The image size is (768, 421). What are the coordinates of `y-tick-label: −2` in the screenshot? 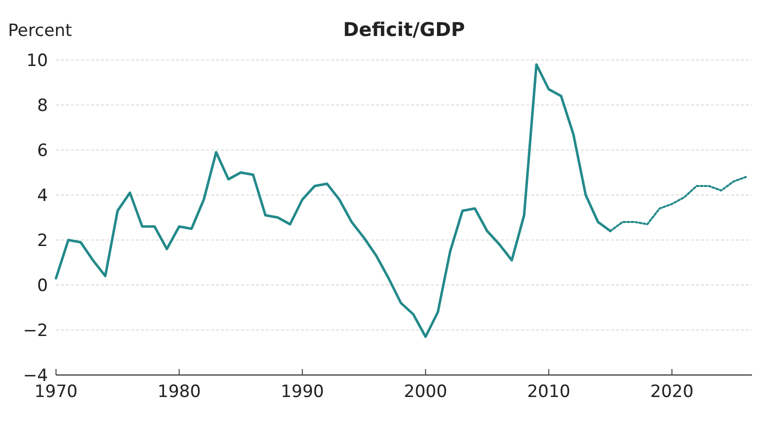 It's located at (35, 330).